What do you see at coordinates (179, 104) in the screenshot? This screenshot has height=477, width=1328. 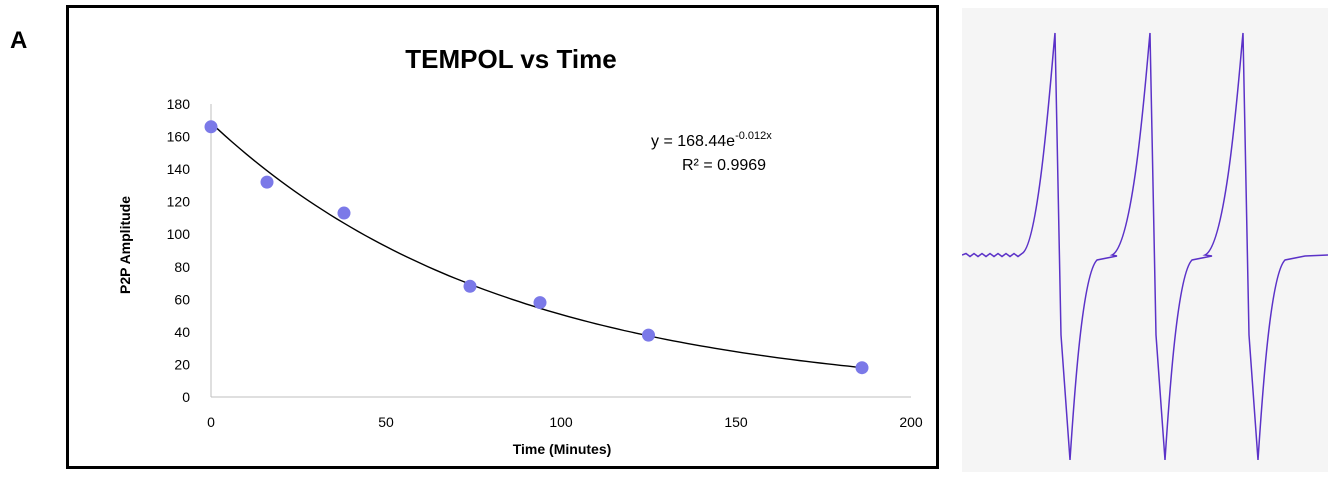 I see `y-tick-label: 180` at bounding box center [179, 104].